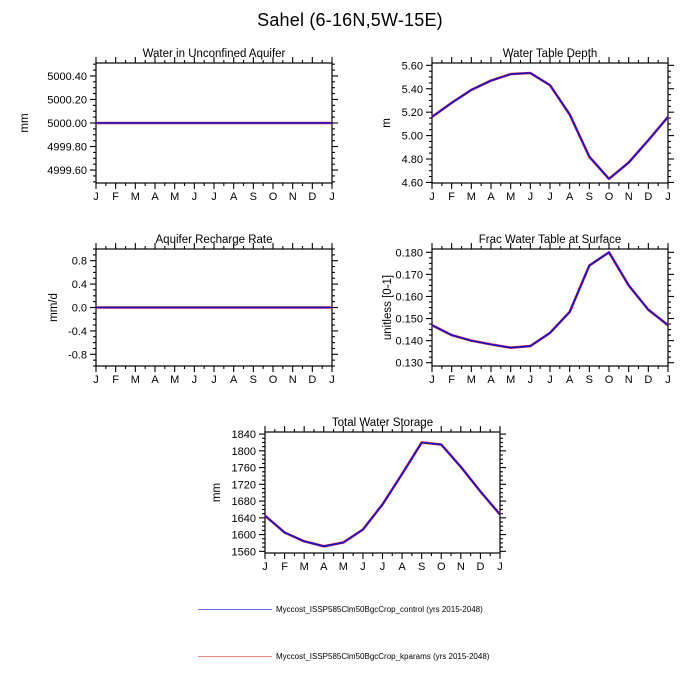 The width and height of the screenshot is (700, 700). Describe the element at coordinates (214, 240) in the screenshot. I see `panel-title: Aquifer Recharge Rate` at that location.